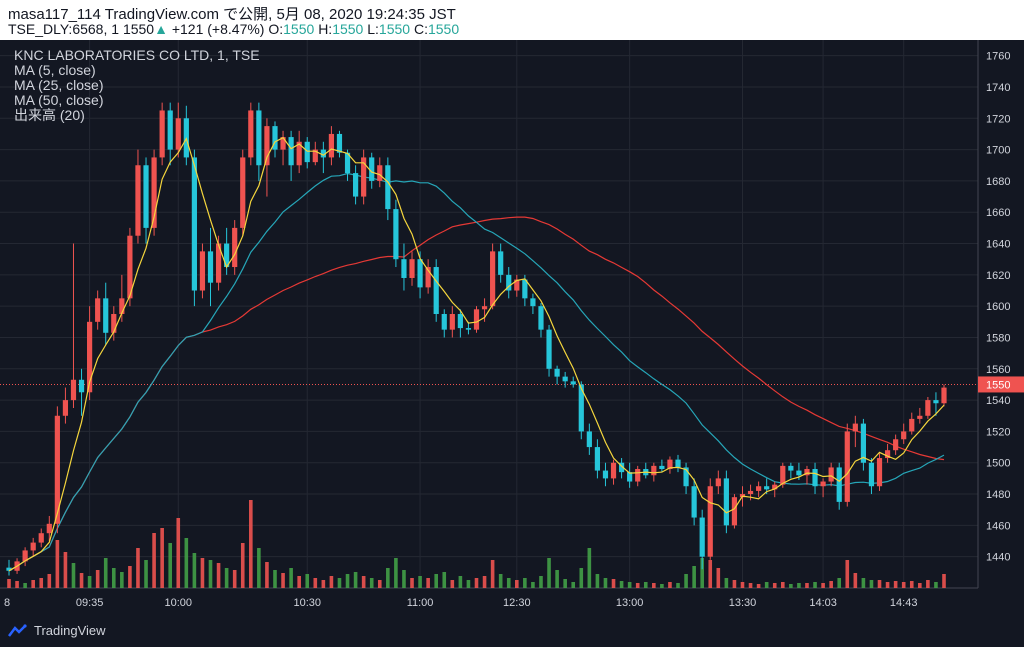 This screenshot has width=1024, height=647. Describe the element at coordinates (307, 603) in the screenshot. I see `time-tick-label: 10:30` at that location.